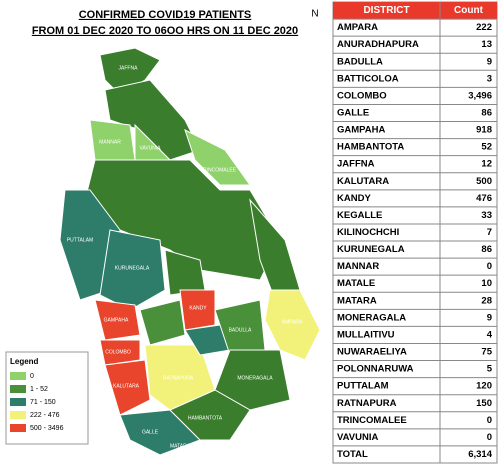 The width and height of the screenshot is (500, 465). What do you see at coordinates (486, 352) in the screenshot?
I see `count-cell: 75` at bounding box center [486, 352].